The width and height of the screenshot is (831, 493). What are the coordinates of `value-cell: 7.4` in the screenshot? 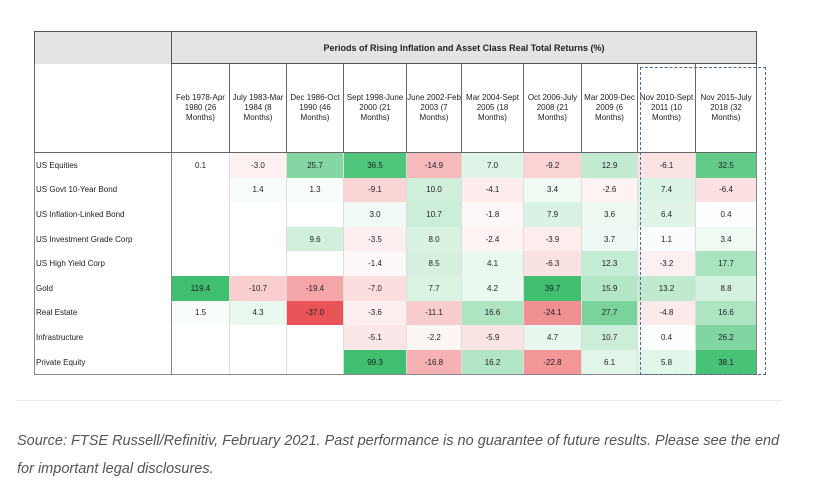 It's located at (666, 190).